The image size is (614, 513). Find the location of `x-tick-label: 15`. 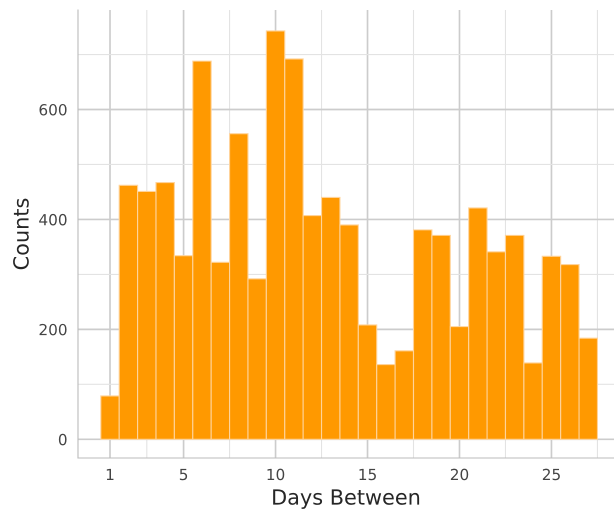

x-tick-label: 15 is located at coordinates (367, 474).